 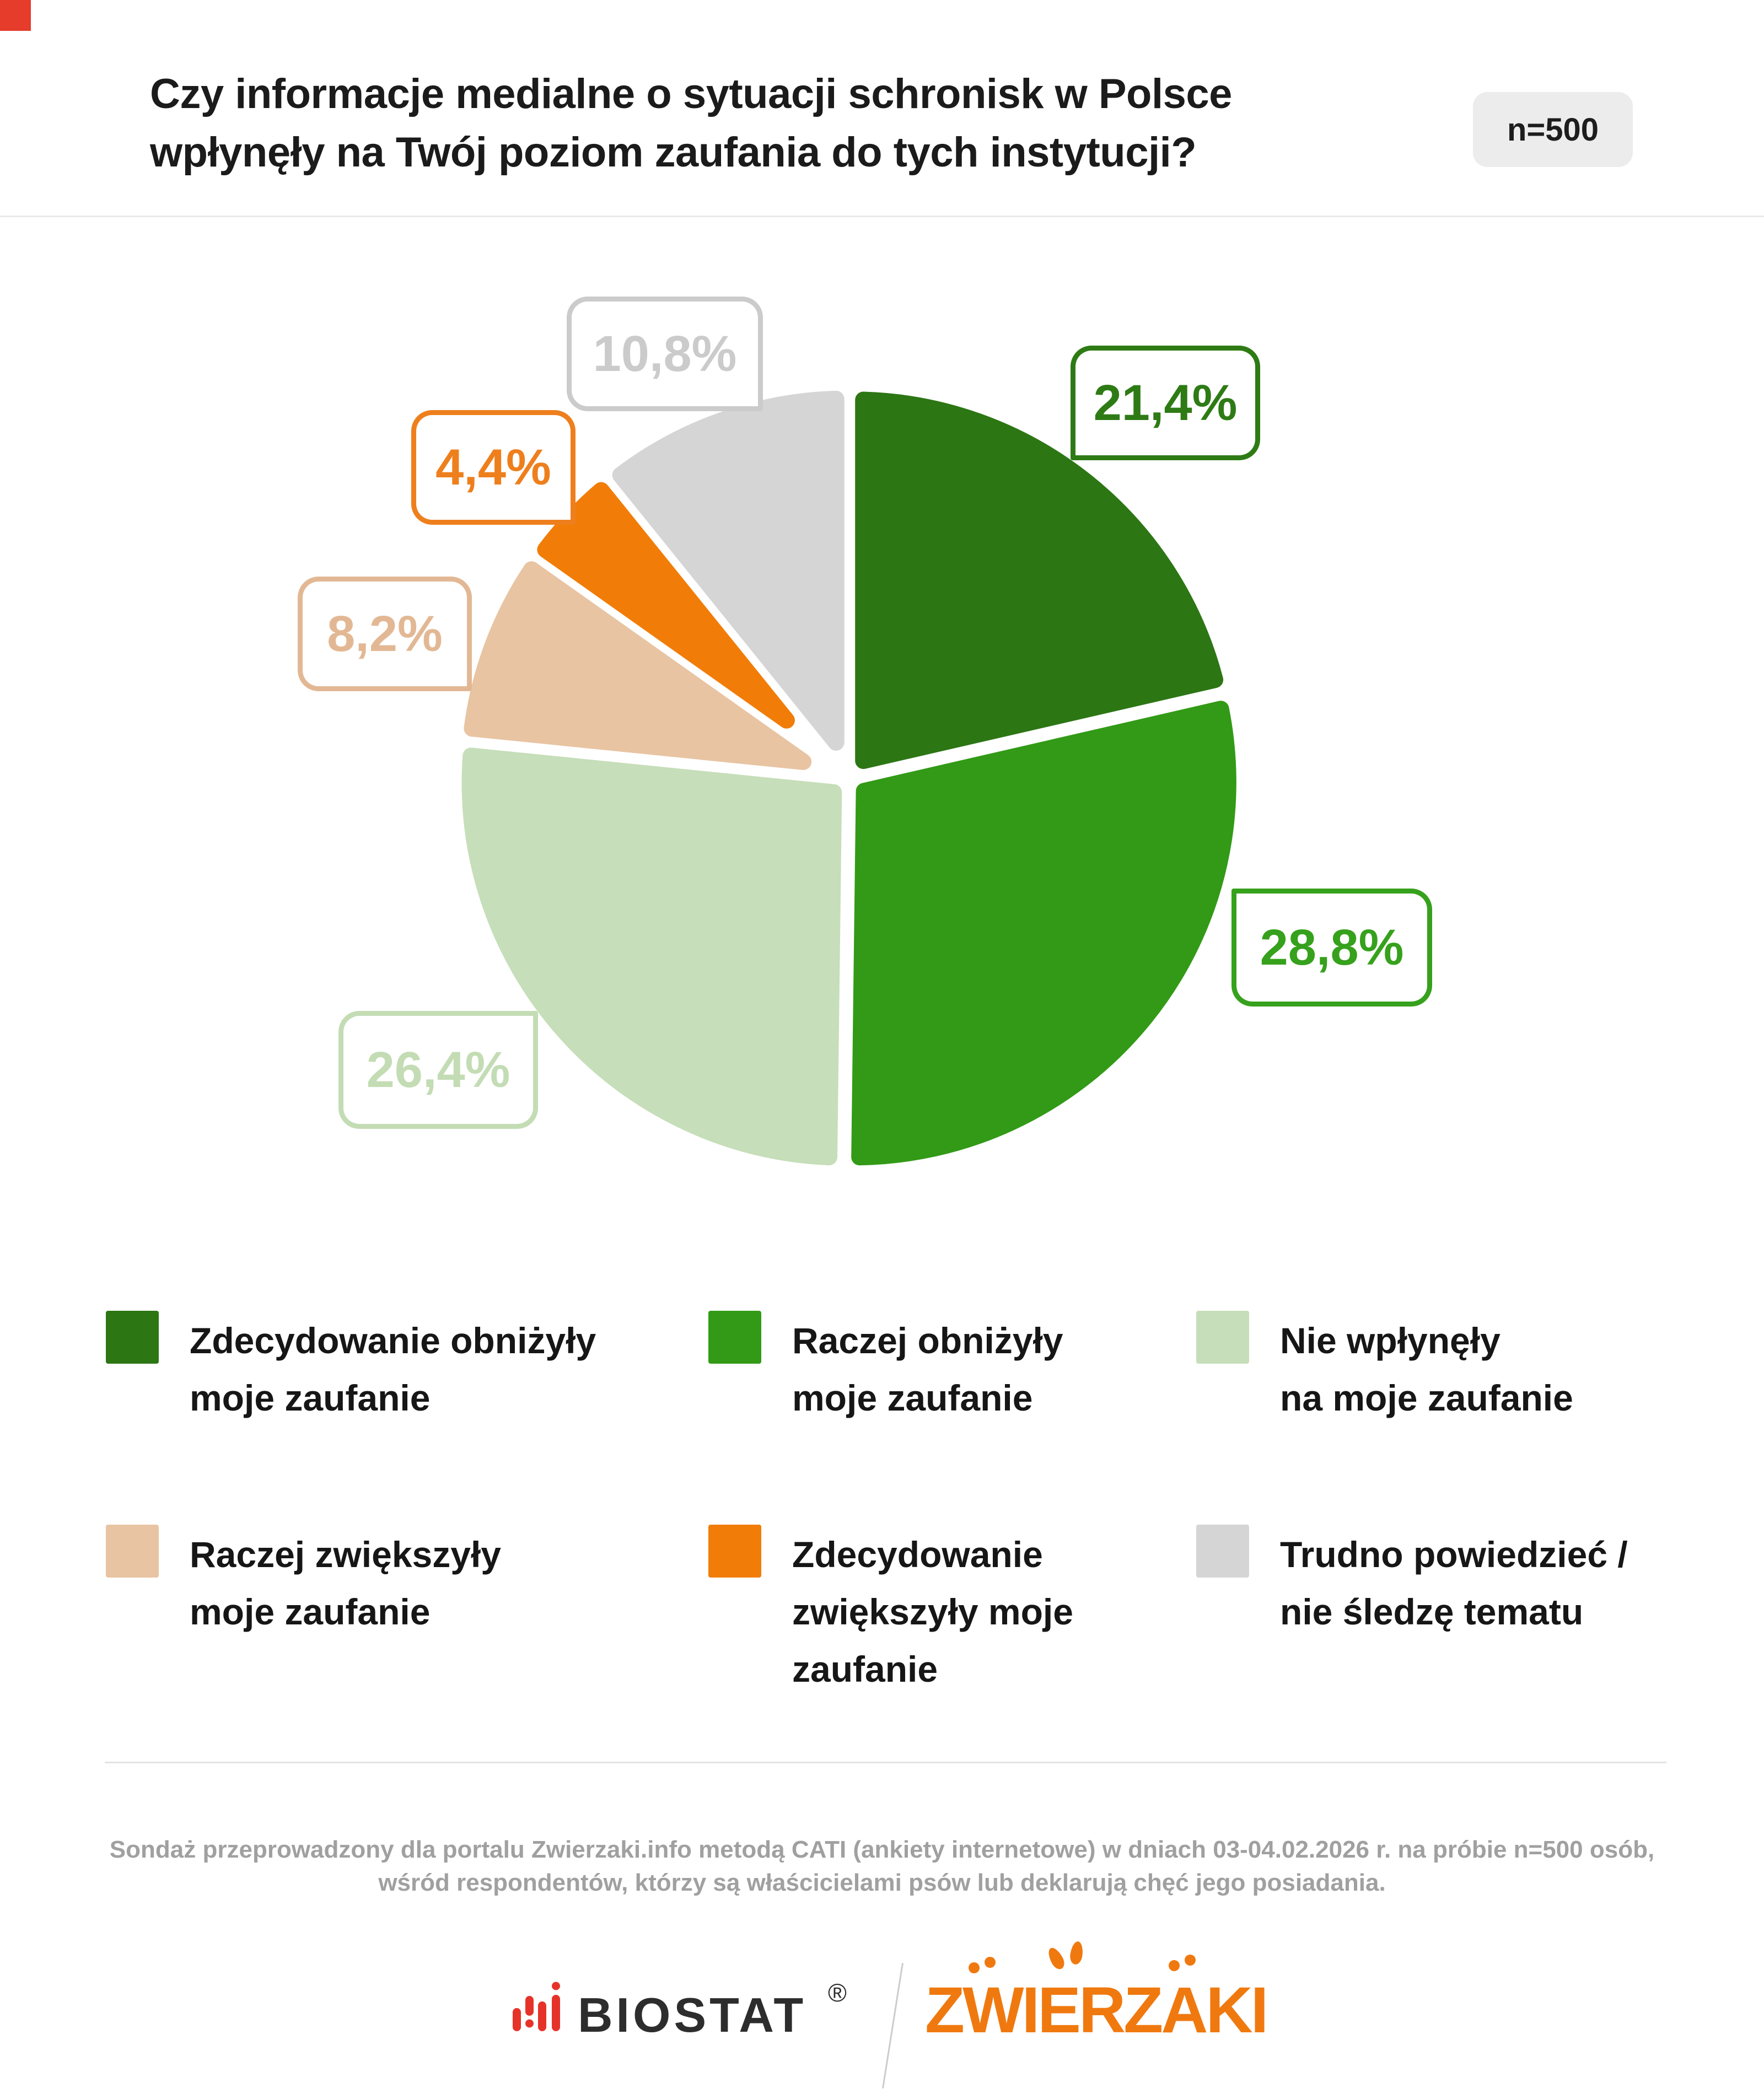 What do you see at coordinates (886, 1763) in the screenshot?
I see `footer-divider` at bounding box center [886, 1763].